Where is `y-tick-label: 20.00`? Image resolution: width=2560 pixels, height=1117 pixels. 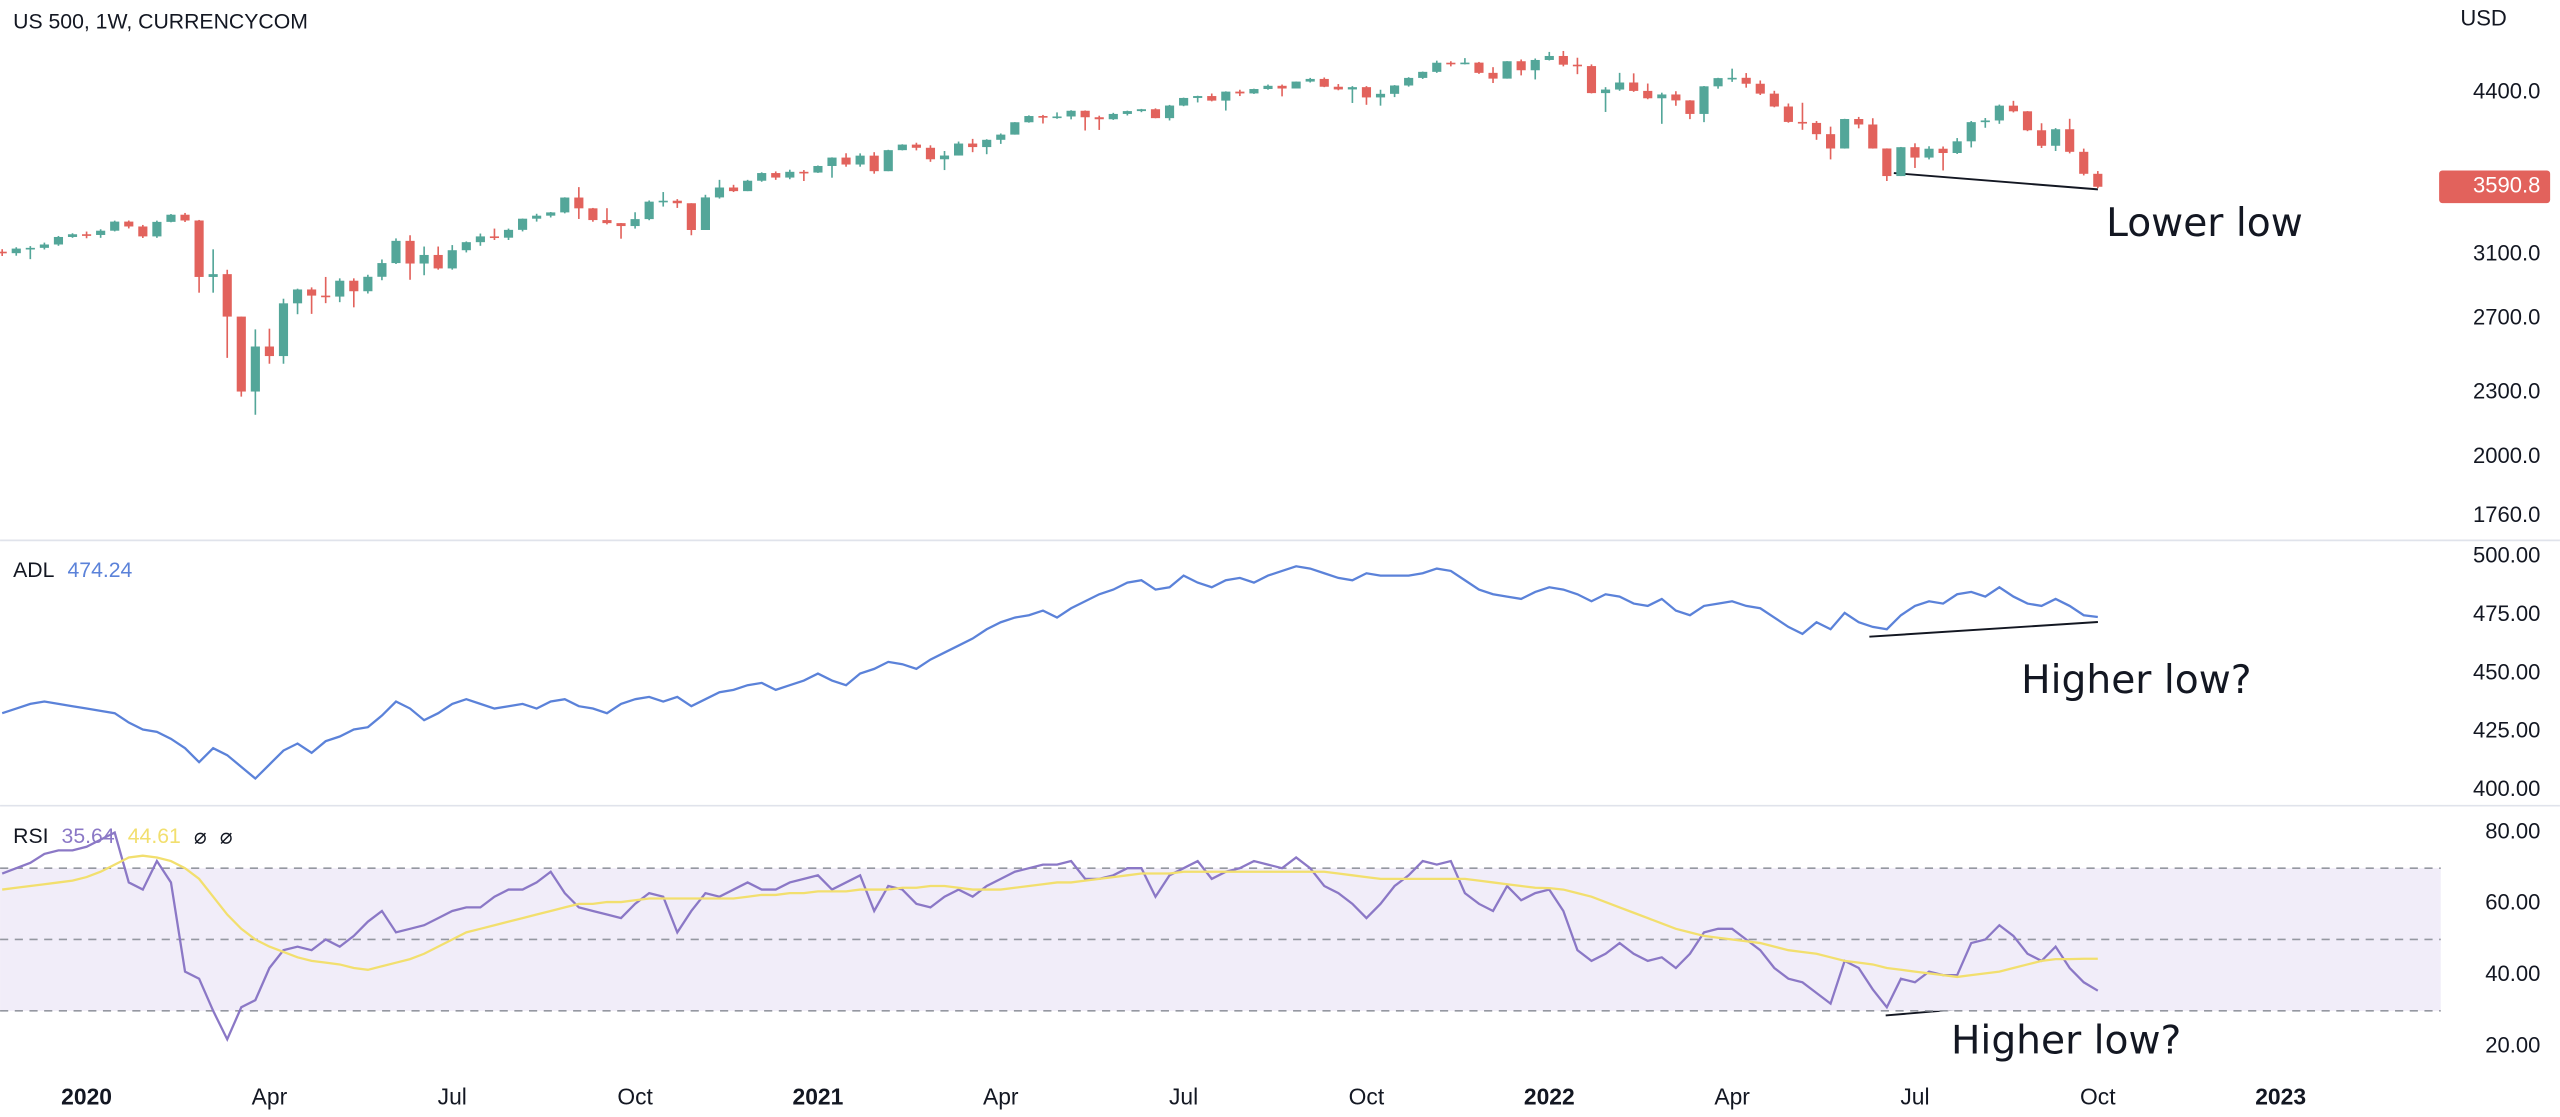
y-tick-label: 20.00 is located at coordinates (2512, 1044).